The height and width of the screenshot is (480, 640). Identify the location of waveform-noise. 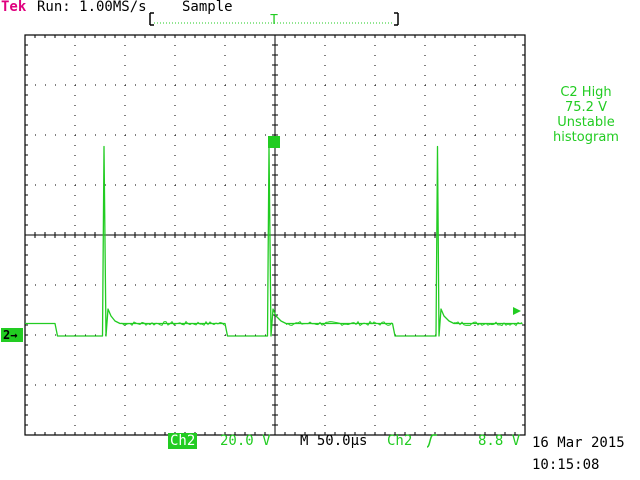
(321, 323).